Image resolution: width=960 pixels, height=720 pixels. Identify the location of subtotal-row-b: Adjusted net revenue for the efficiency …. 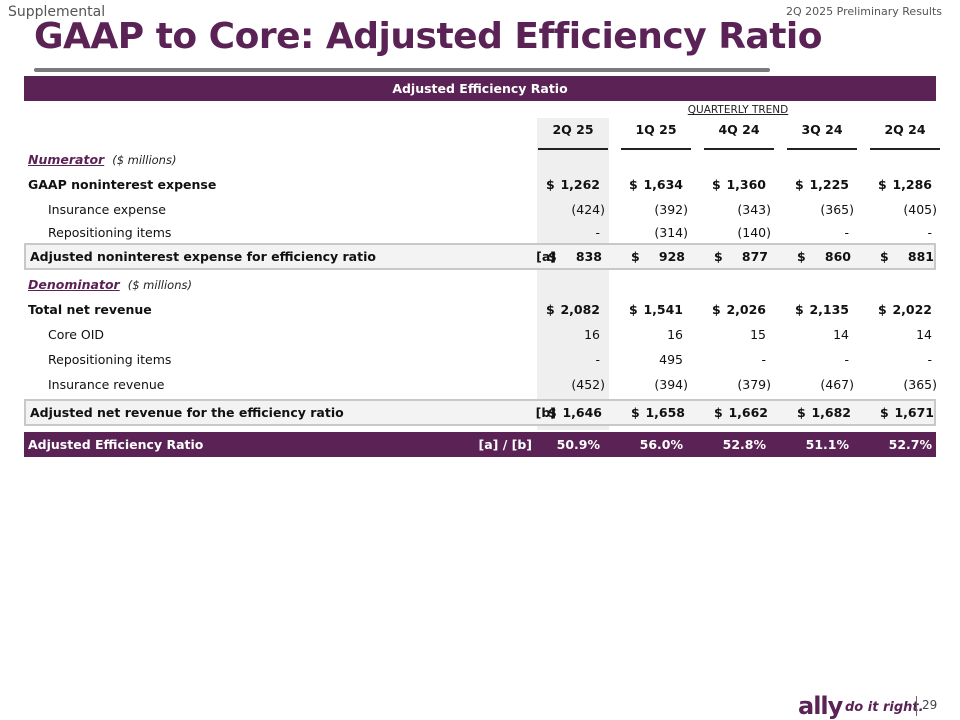
(480, 412).